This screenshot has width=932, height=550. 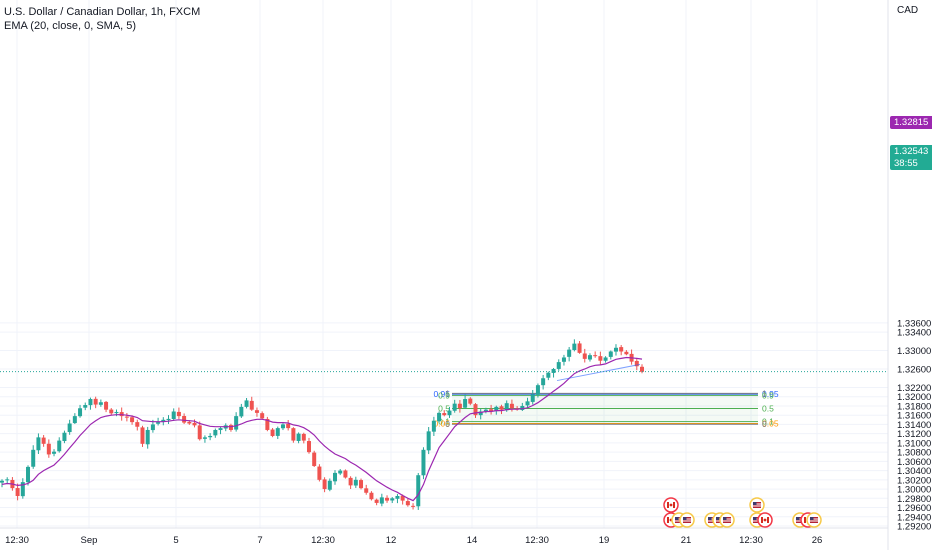 What do you see at coordinates (914, 370) in the screenshot?
I see `y-tick-label: 1.32600` at bounding box center [914, 370].